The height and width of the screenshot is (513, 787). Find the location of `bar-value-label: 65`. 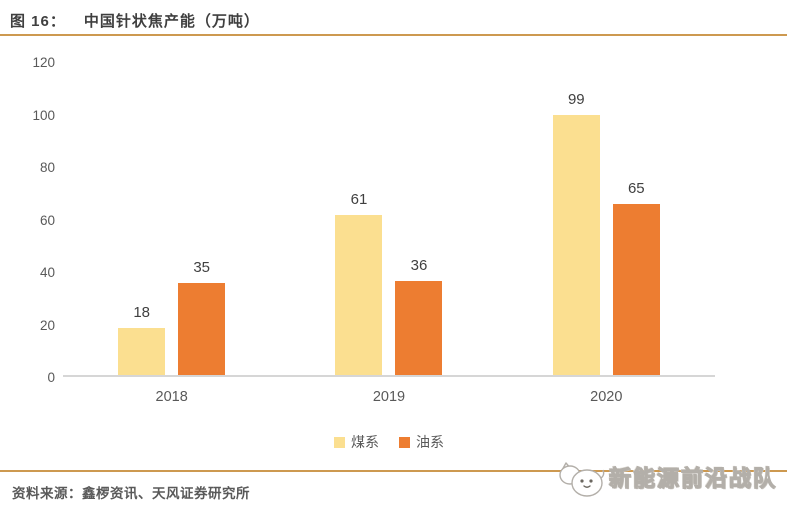

bar-value-label: 65 is located at coordinates (636, 189).